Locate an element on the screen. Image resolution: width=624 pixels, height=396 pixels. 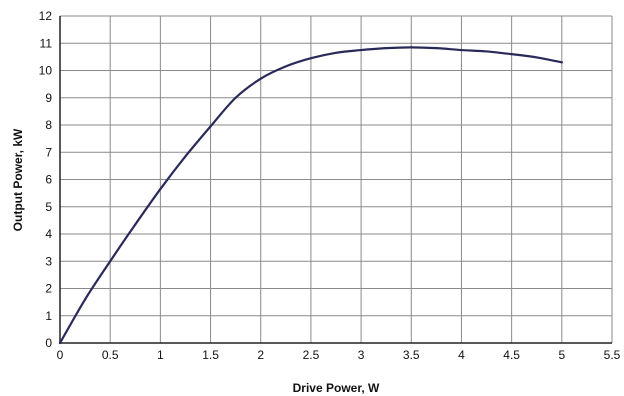
x-tick-label: 5.5 is located at coordinates (612, 355).